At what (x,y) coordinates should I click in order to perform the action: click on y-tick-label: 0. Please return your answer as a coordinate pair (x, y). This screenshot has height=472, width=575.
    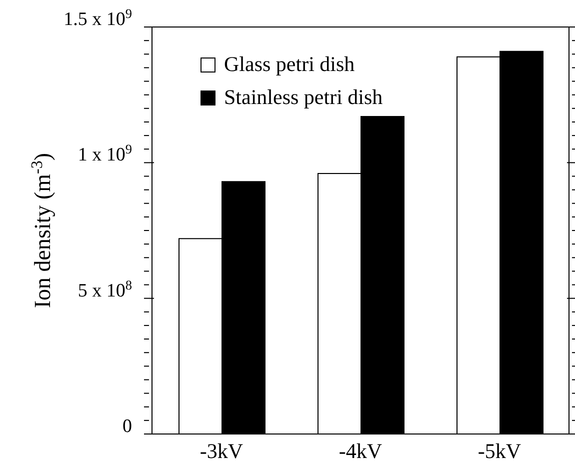
    Looking at the image, I should click on (127, 426).